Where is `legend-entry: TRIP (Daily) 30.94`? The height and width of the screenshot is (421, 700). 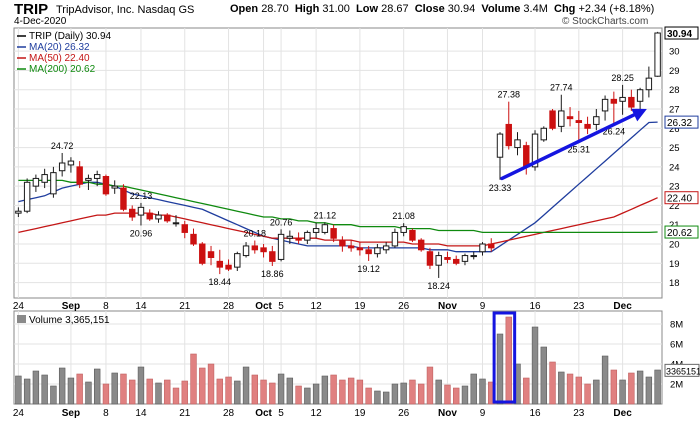
legend-entry: TRIP (Daily) 30.94 is located at coordinates (70, 36).